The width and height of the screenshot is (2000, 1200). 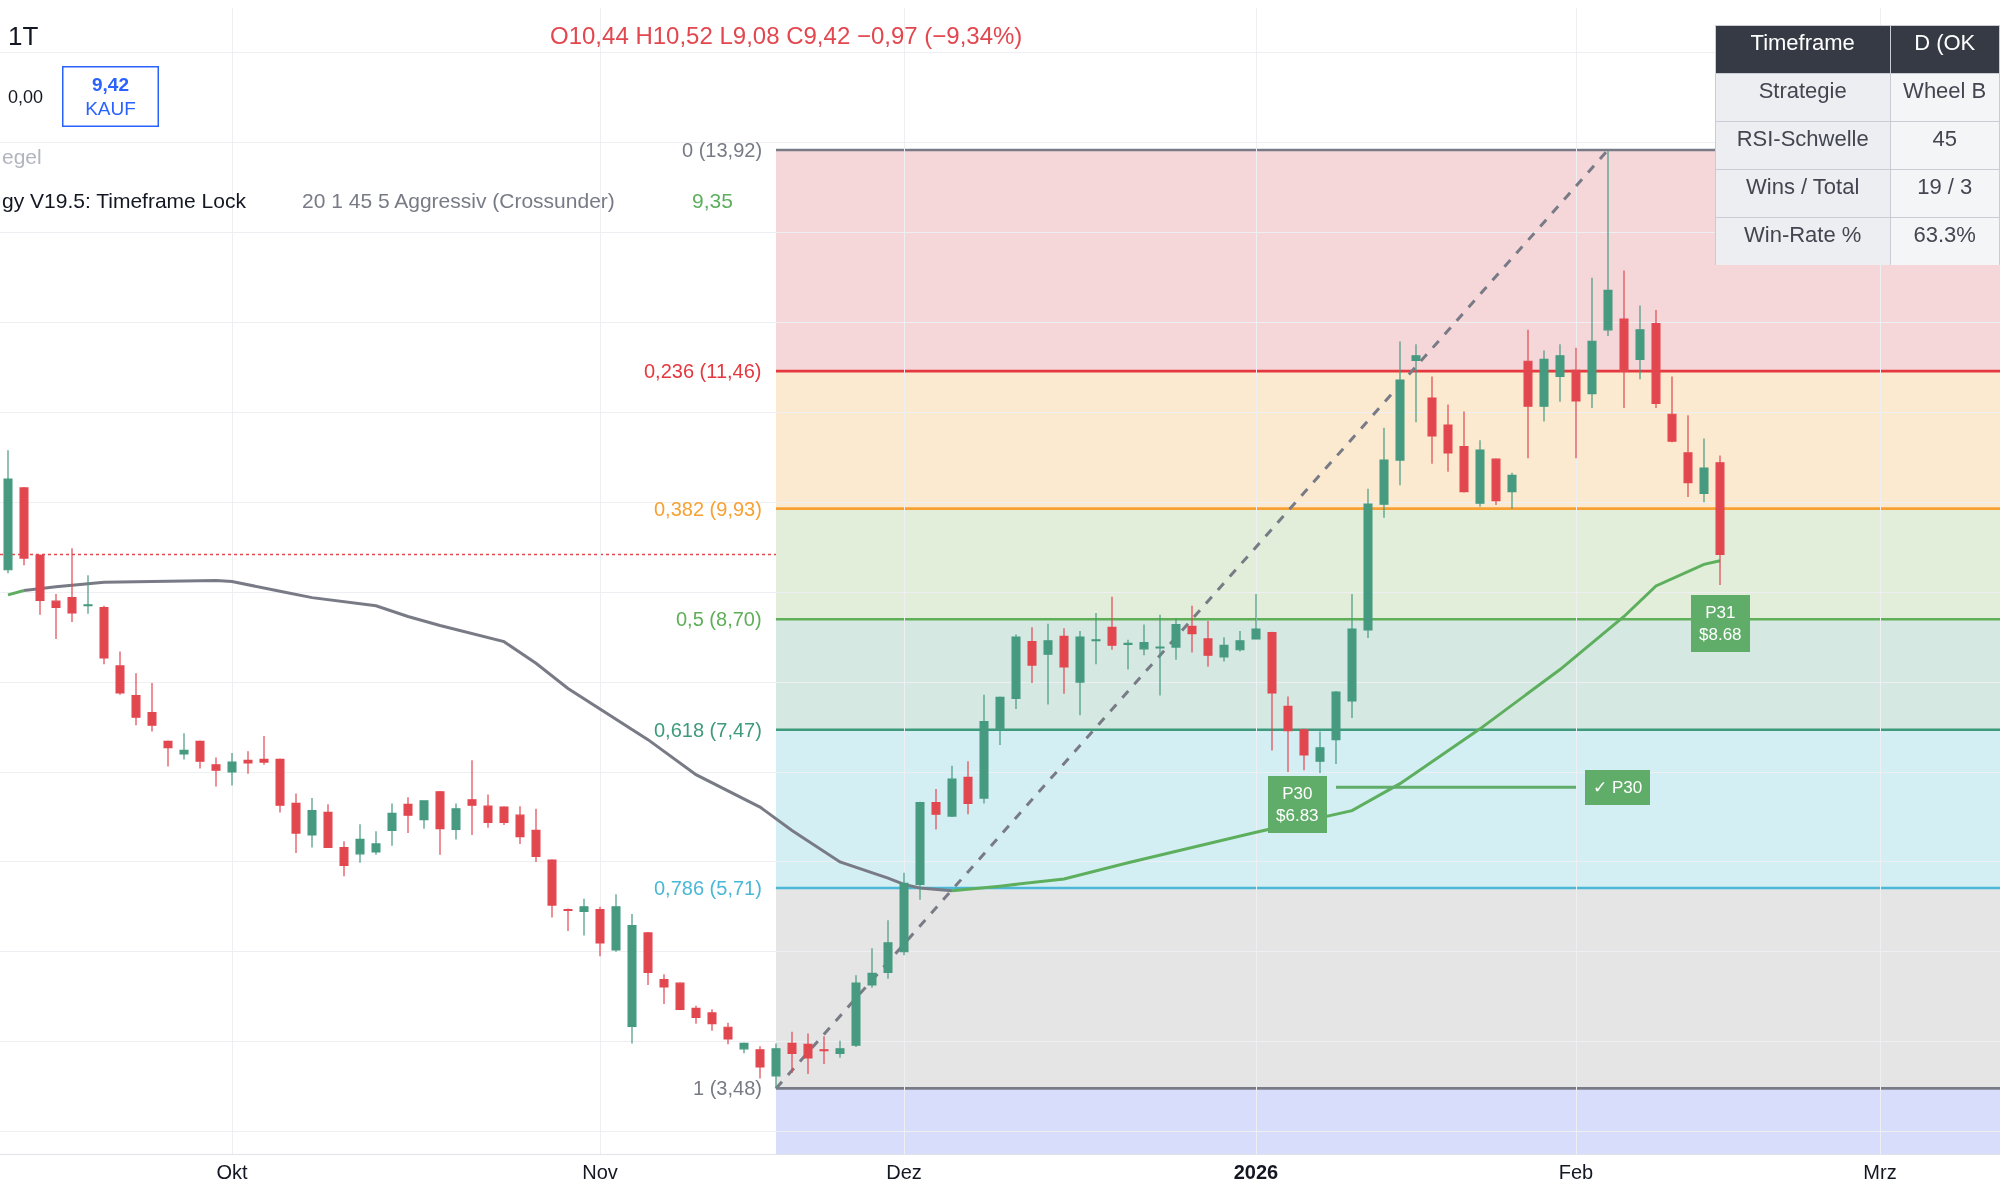 I want to click on ref-line-label: 0,618 (7,47), so click(x=708, y=730).